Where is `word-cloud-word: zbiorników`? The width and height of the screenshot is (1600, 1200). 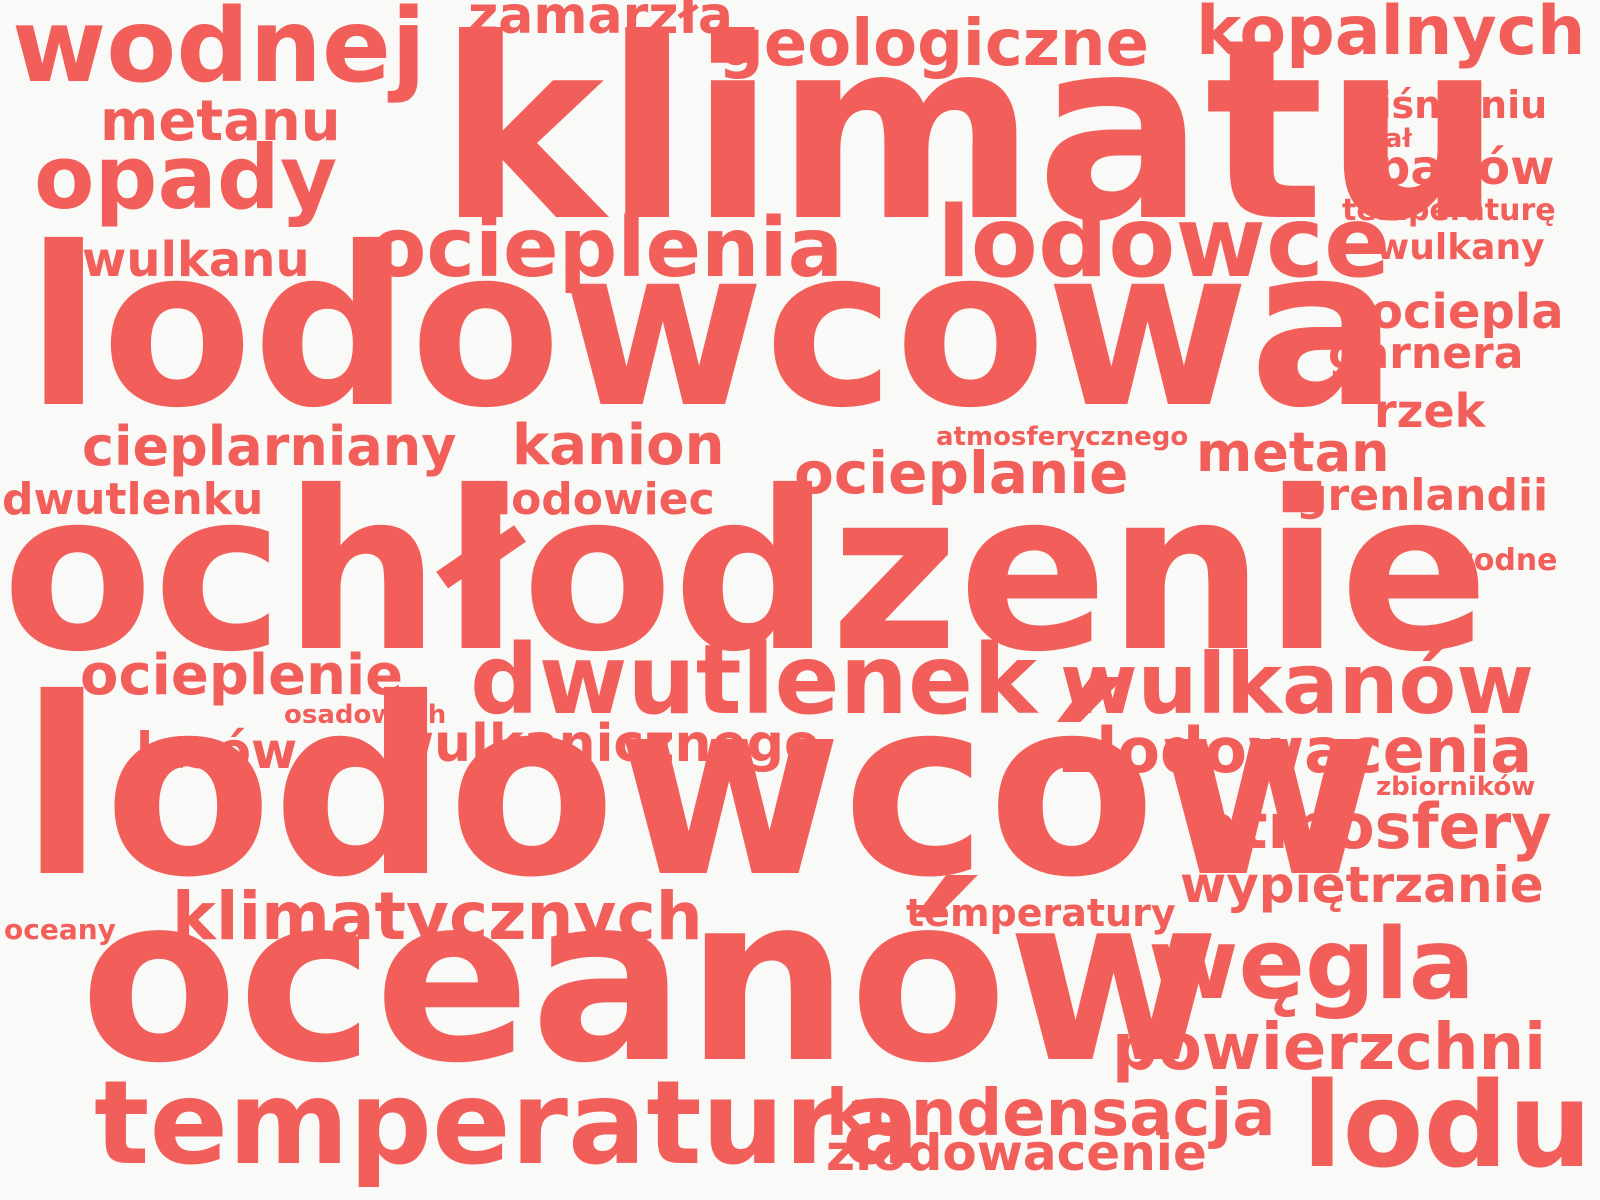
word-cloud-word: zbiorników is located at coordinates (1456, 787).